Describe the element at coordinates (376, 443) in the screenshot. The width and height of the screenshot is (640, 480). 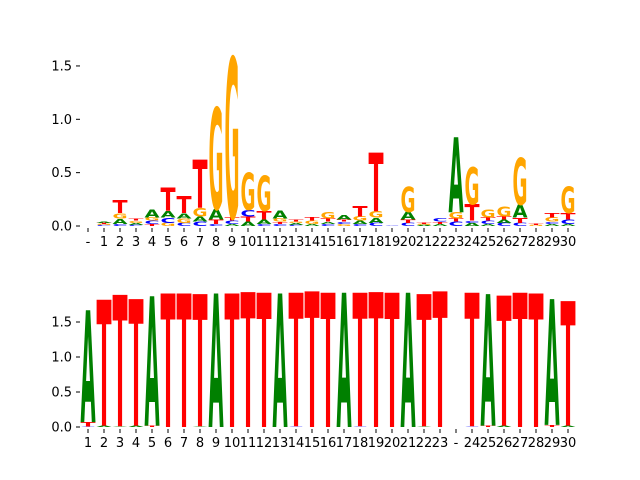
I see `x-tick-label: 19` at that location.